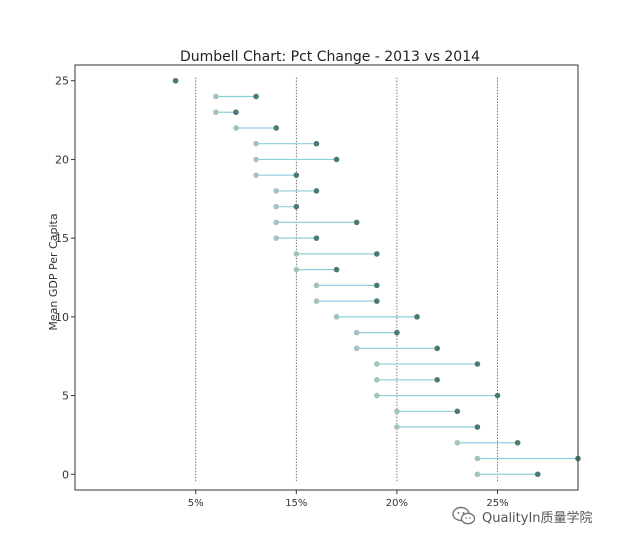 The image size is (641, 544). Describe the element at coordinates (464, 515) in the screenshot. I see `wechat-icon` at that location.